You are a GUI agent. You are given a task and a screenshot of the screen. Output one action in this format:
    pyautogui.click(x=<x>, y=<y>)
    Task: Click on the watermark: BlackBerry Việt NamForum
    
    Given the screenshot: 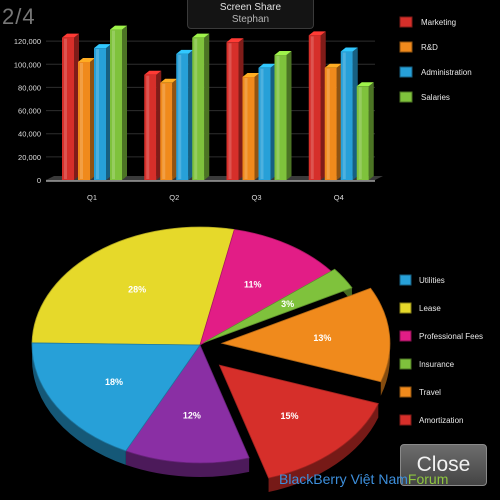 What is the action you would take?
    pyautogui.click(x=363, y=479)
    